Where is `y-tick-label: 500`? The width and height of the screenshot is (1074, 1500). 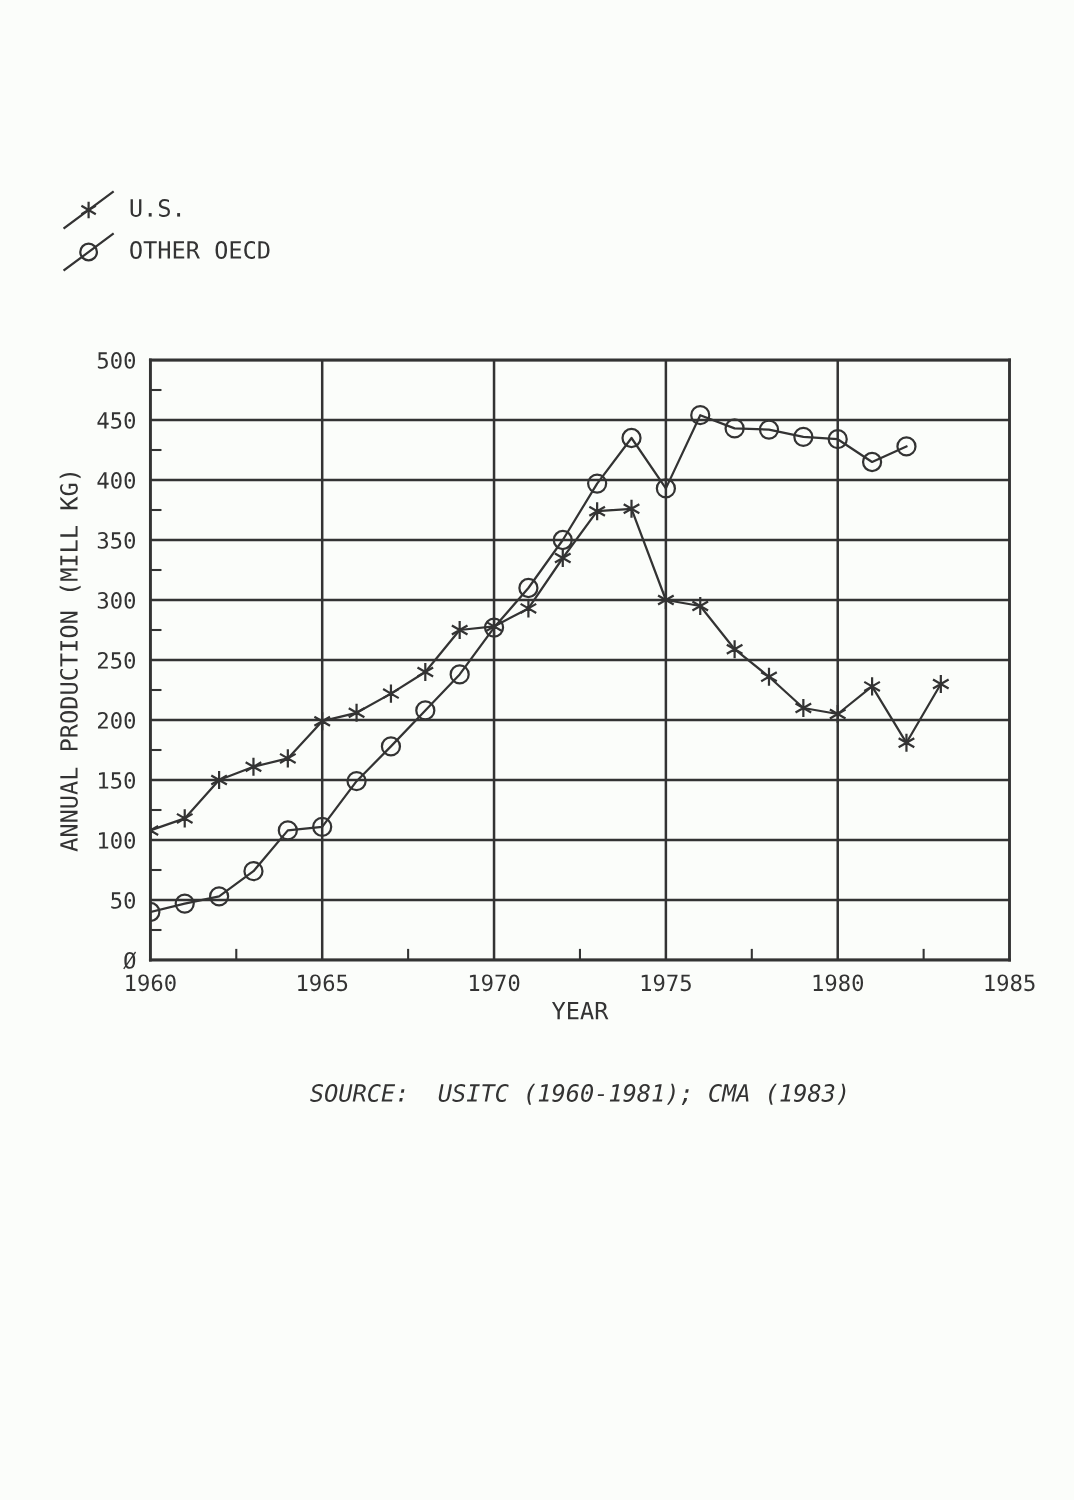
y-tick-label: 500 is located at coordinates (116, 360).